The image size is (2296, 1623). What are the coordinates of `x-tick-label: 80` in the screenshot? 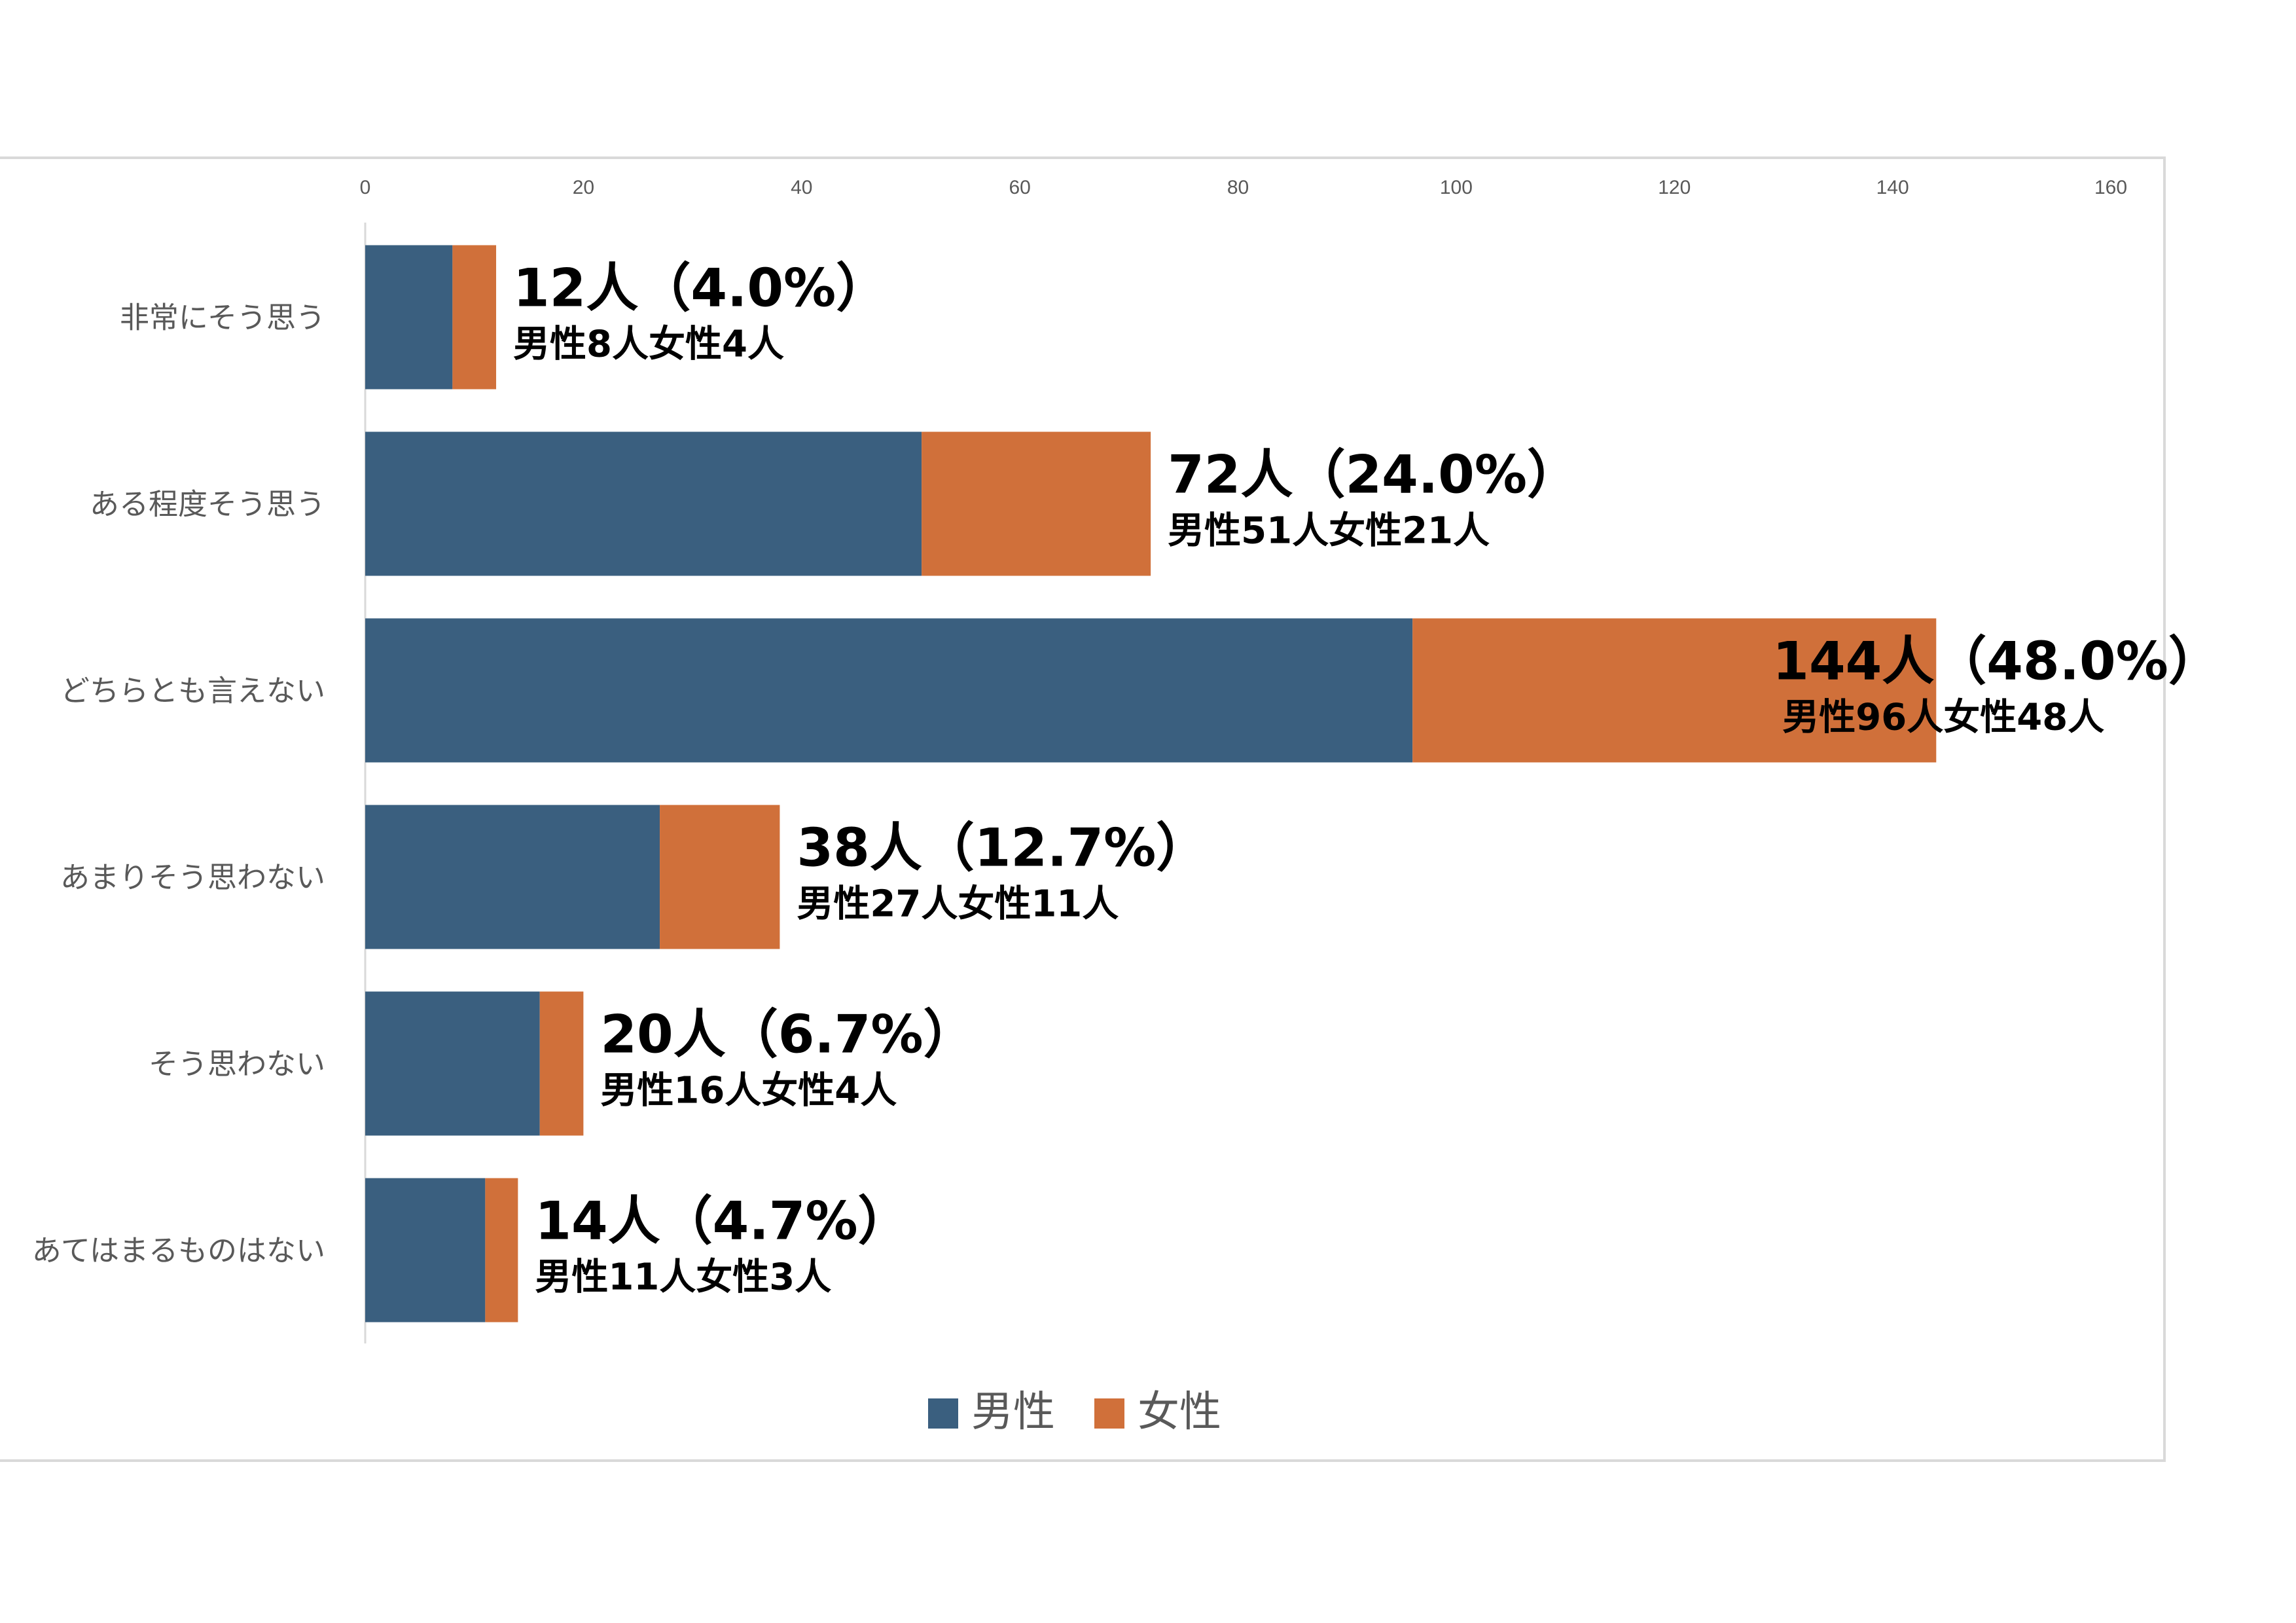 It's located at (1238, 187).